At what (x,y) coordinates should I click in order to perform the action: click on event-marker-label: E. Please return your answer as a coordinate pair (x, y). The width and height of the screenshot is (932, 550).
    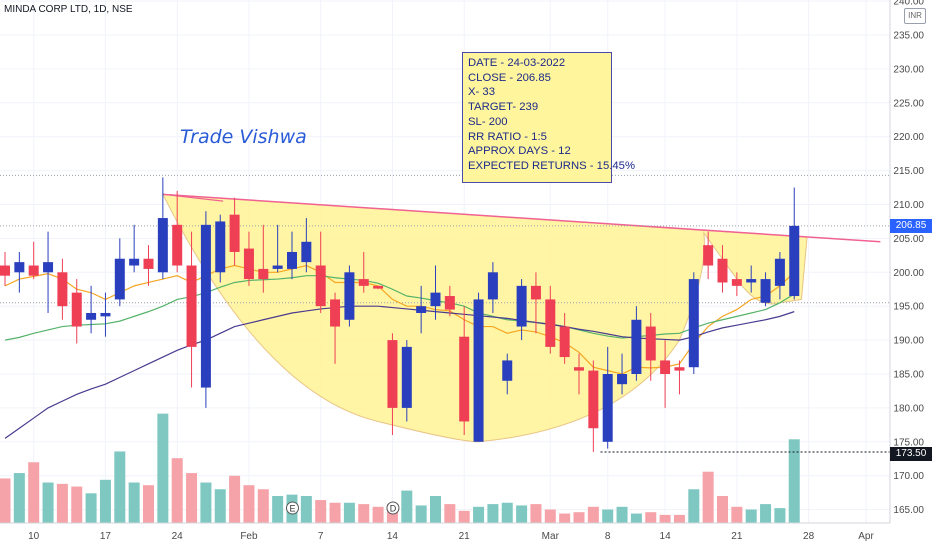
    Looking at the image, I should click on (292, 509).